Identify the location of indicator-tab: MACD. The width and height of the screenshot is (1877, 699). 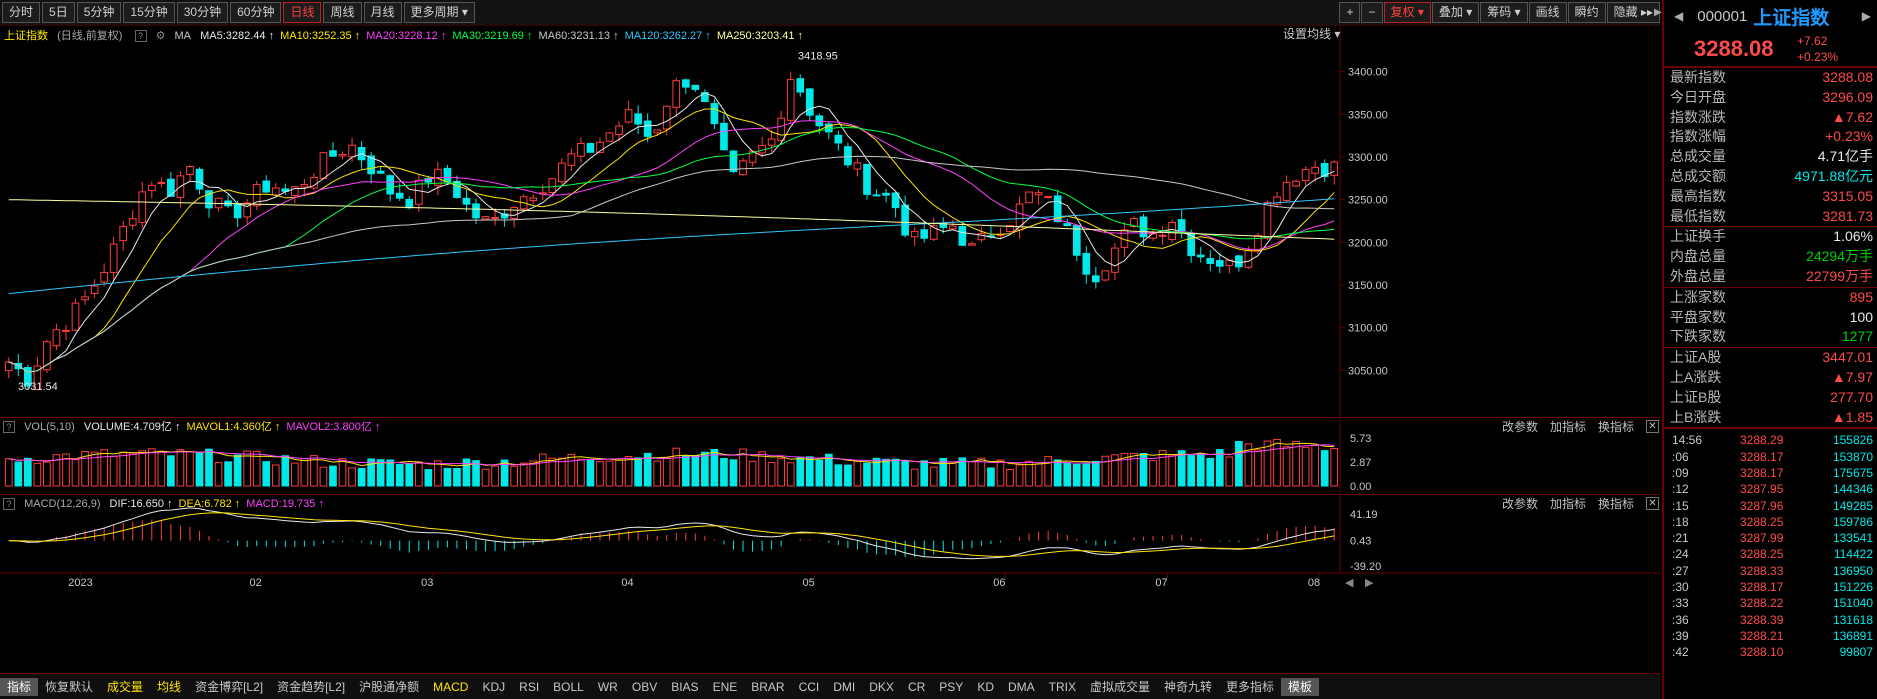
(451, 686).